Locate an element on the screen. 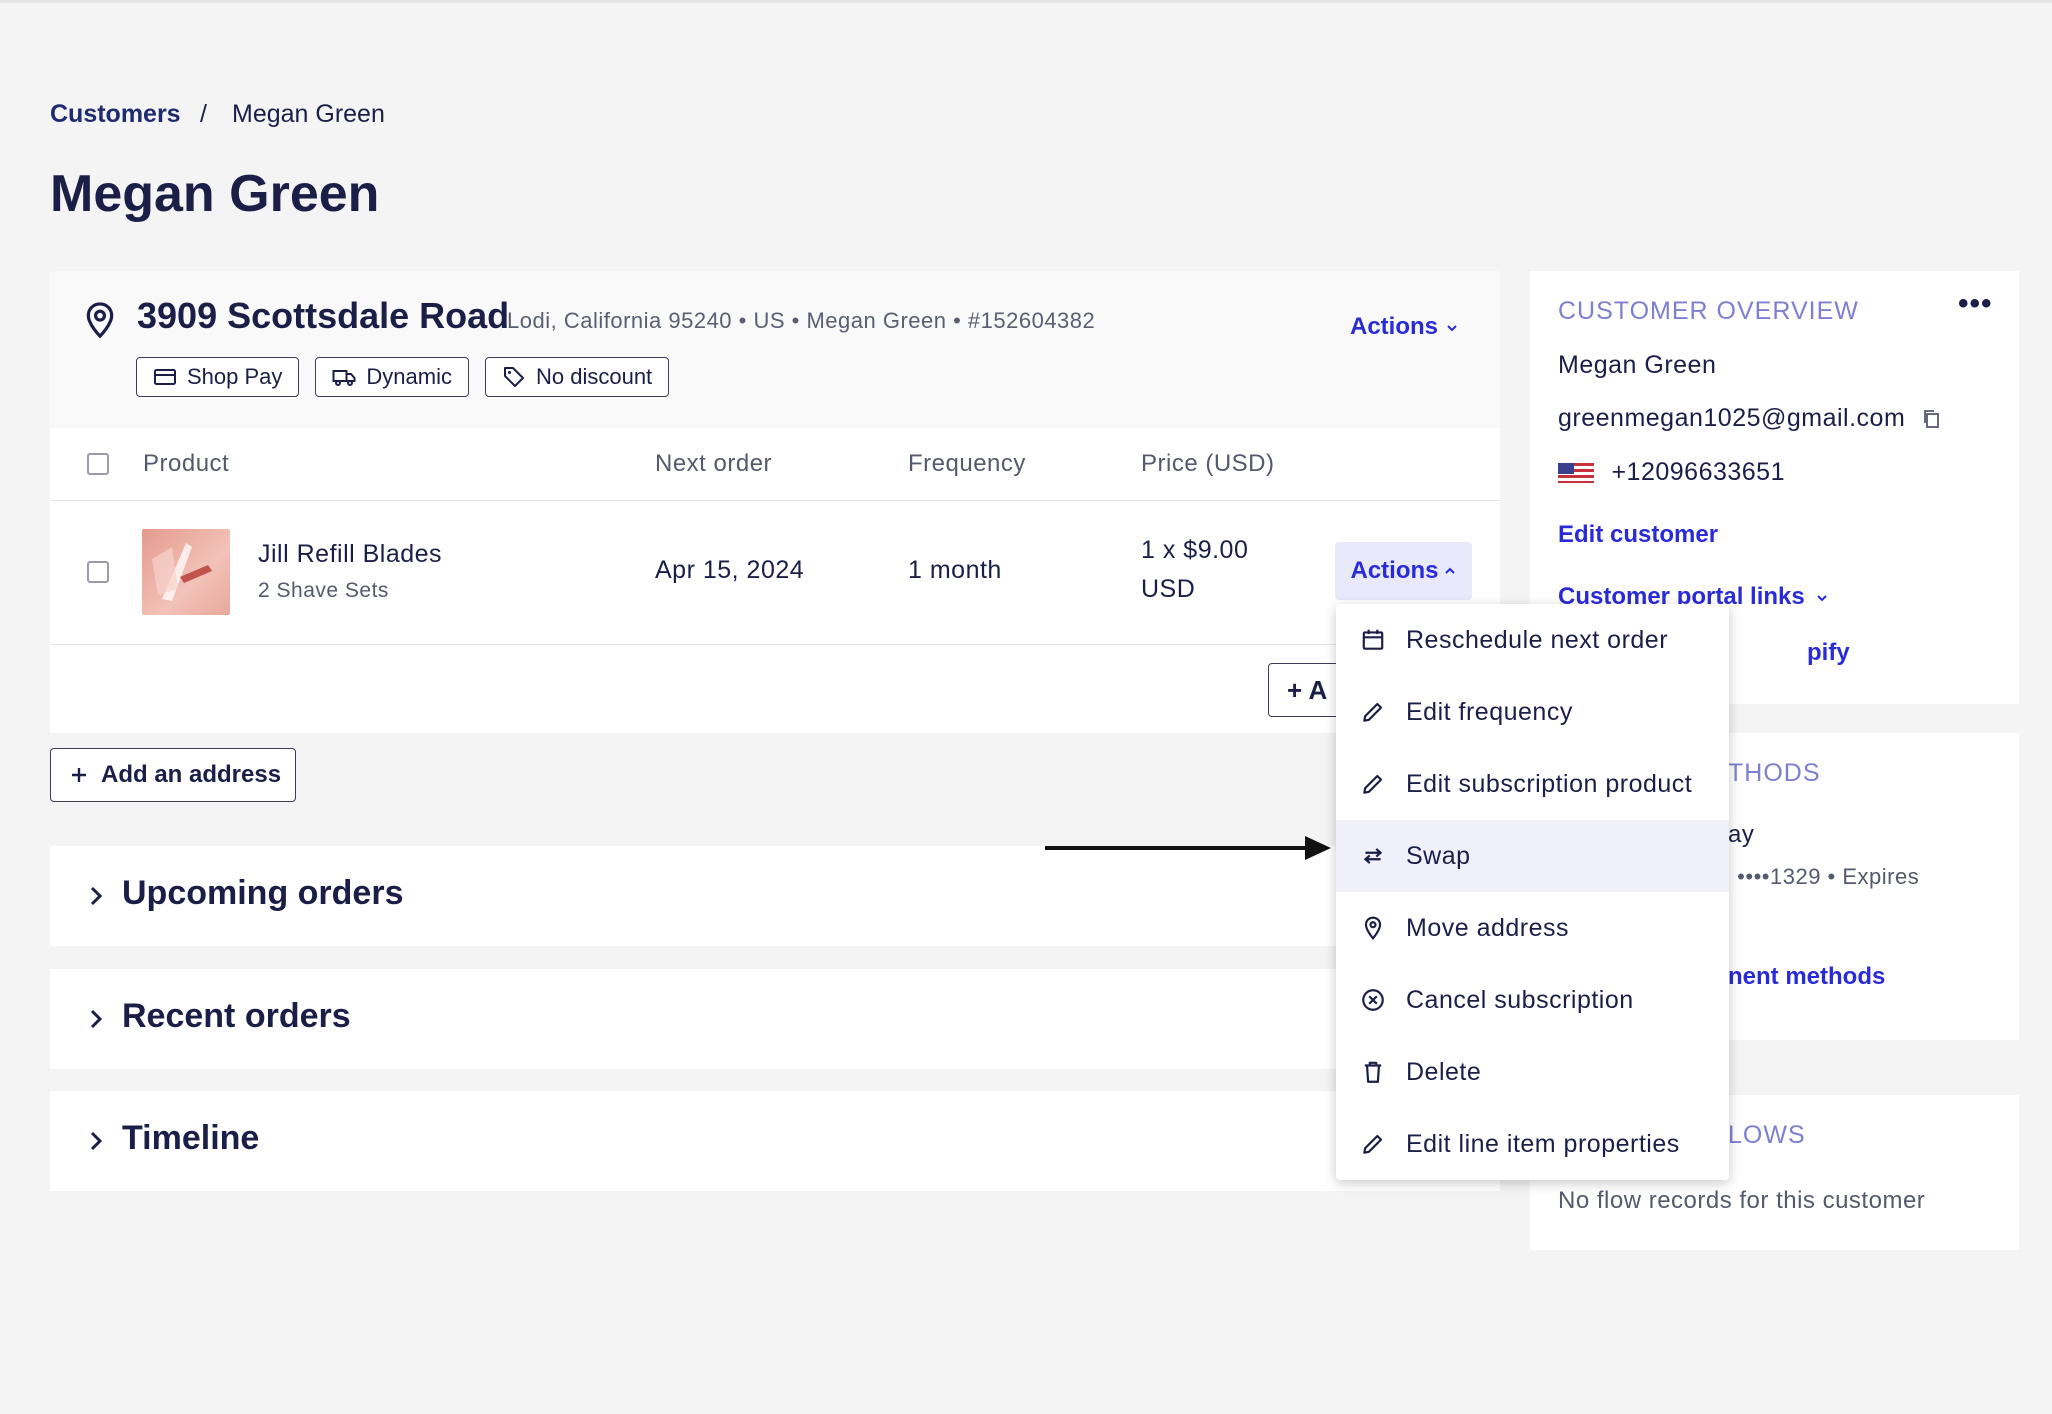 The height and width of the screenshot is (1414, 2052). trash-icon is located at coordinates (1373, 1072).